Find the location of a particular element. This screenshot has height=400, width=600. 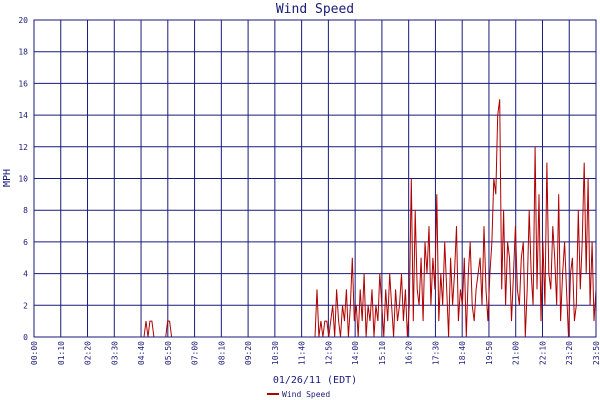

chart-title: Wind Speed is located at coordinates (315, 9).